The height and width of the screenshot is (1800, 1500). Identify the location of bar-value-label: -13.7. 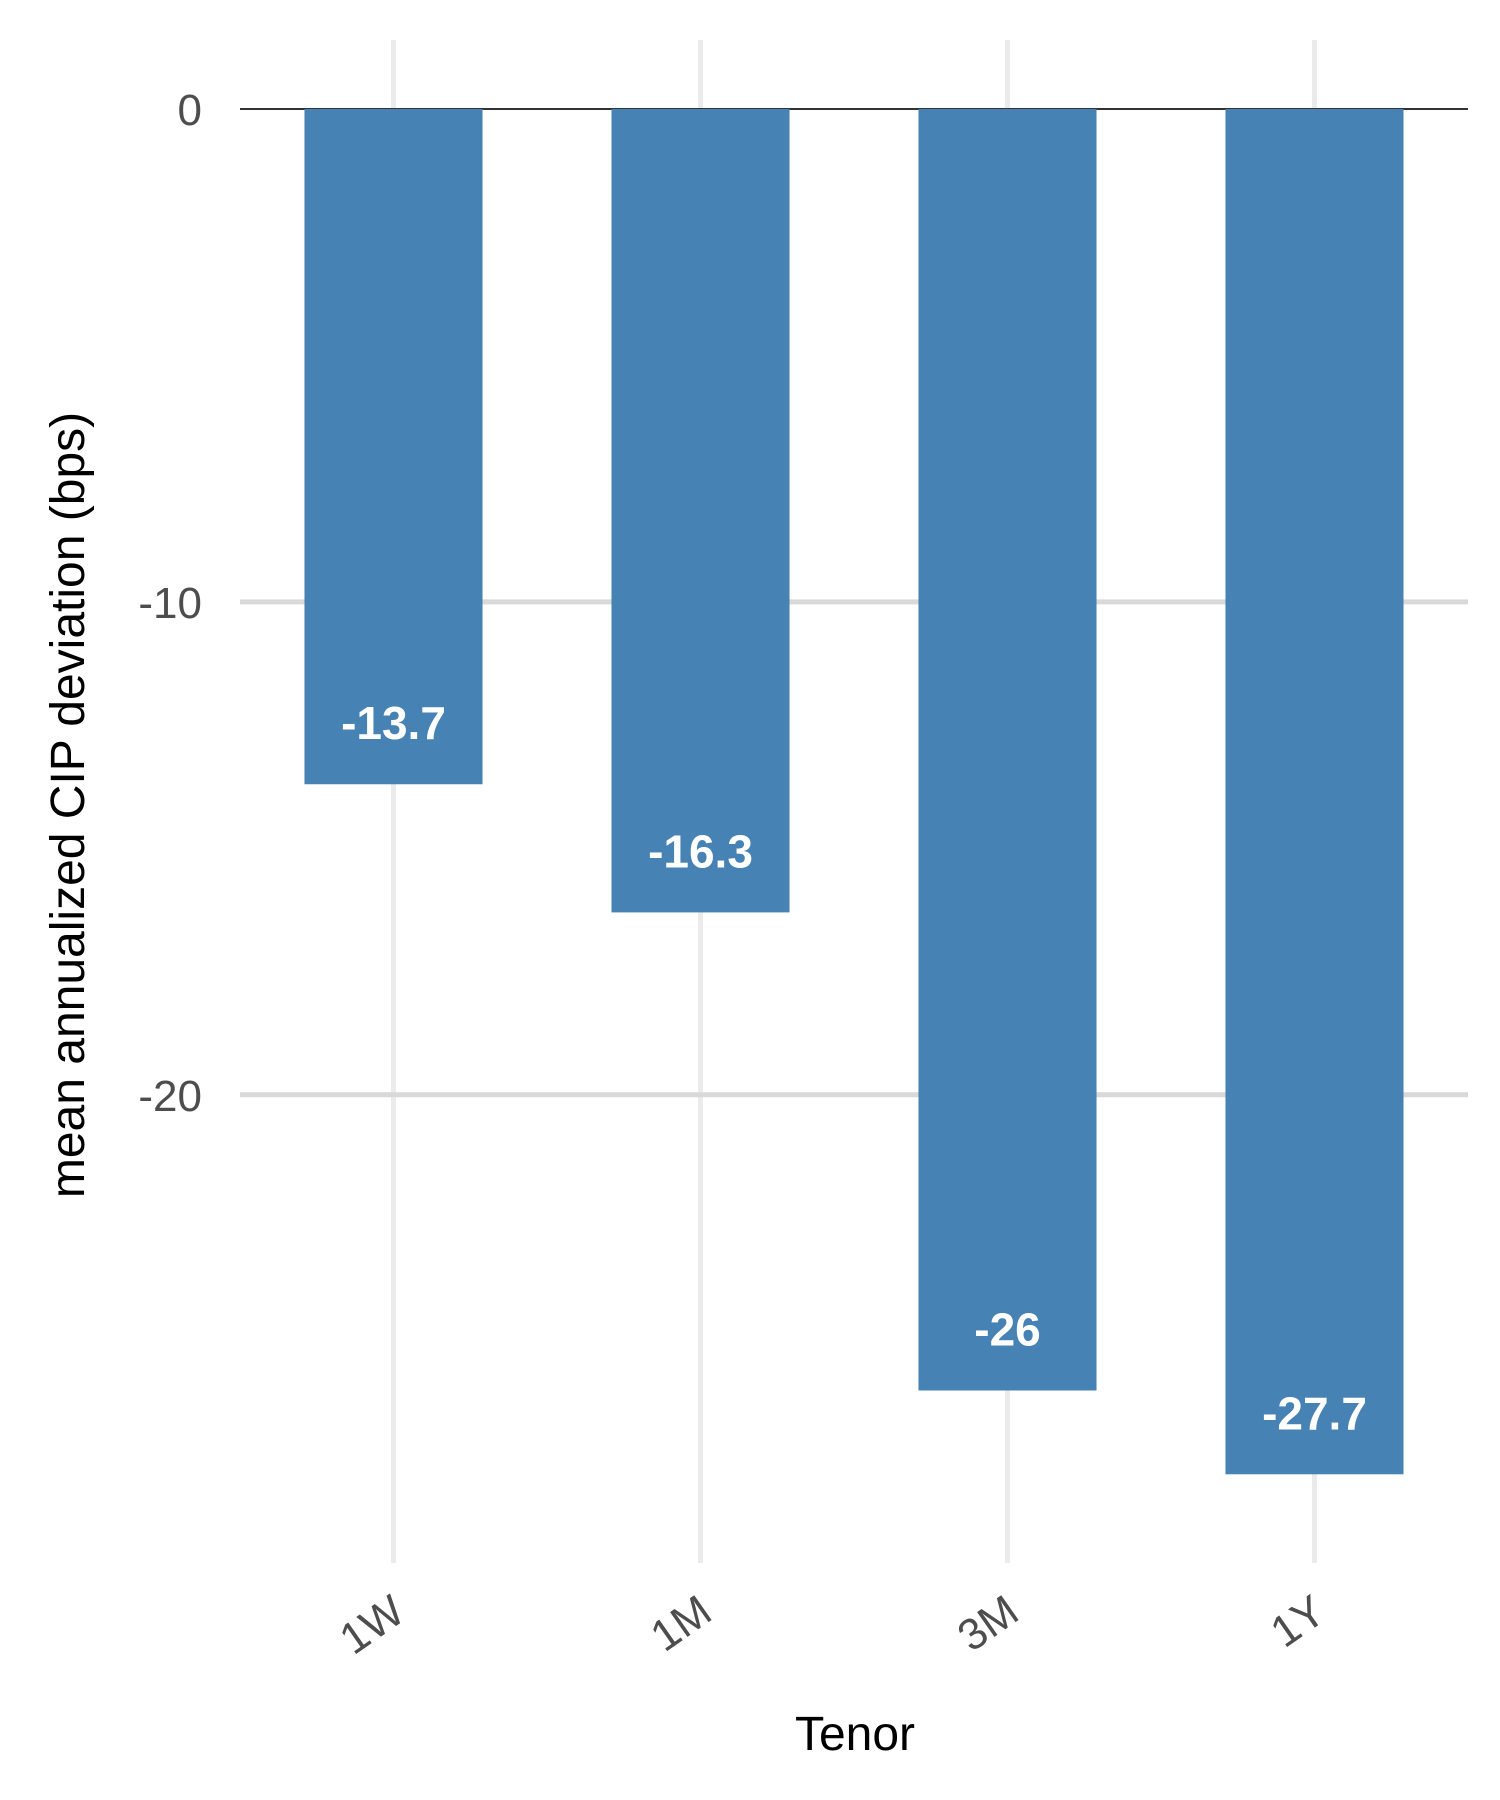
(393, 723).